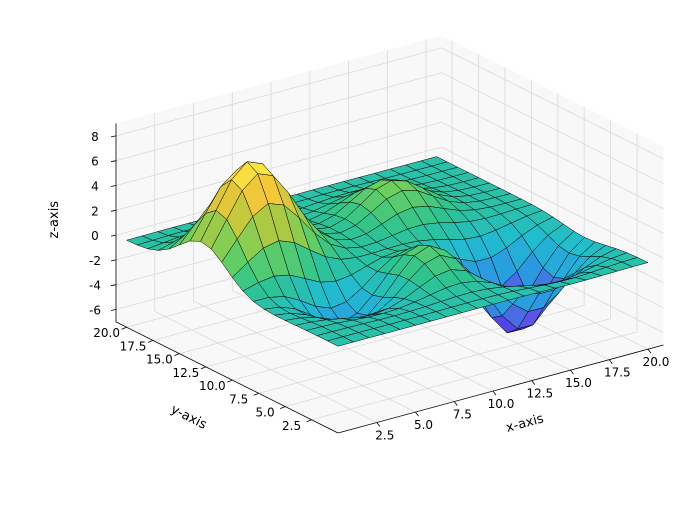  I want to click on y-tick-label: 17.5, so click(133, 346).